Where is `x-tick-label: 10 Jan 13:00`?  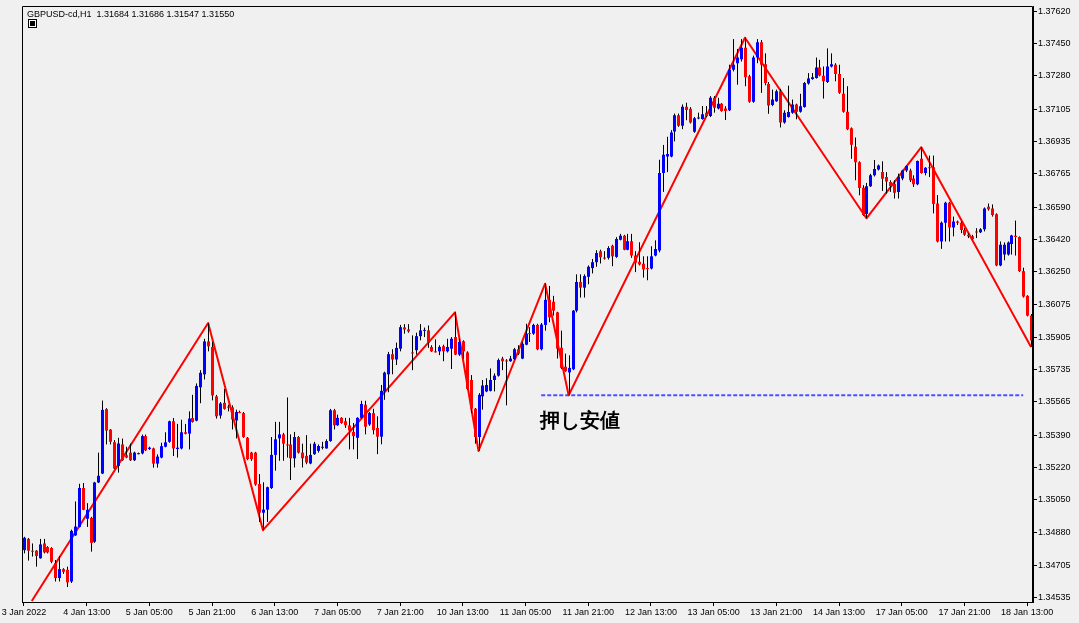
x-tick-label: 10 Jan 13:00 is located at coordinates (462, 611).